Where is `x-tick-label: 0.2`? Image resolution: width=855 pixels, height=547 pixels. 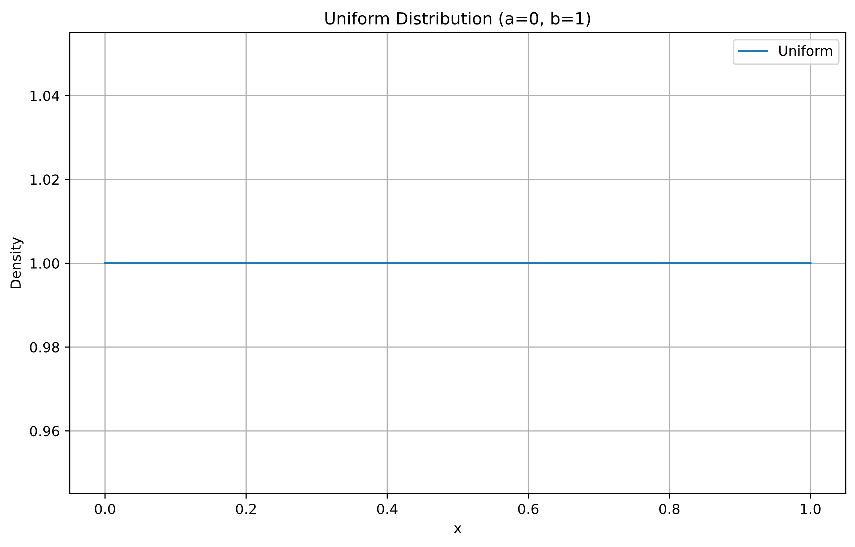 x-tick-label: 0.2 is located at coordinates (246, 509).